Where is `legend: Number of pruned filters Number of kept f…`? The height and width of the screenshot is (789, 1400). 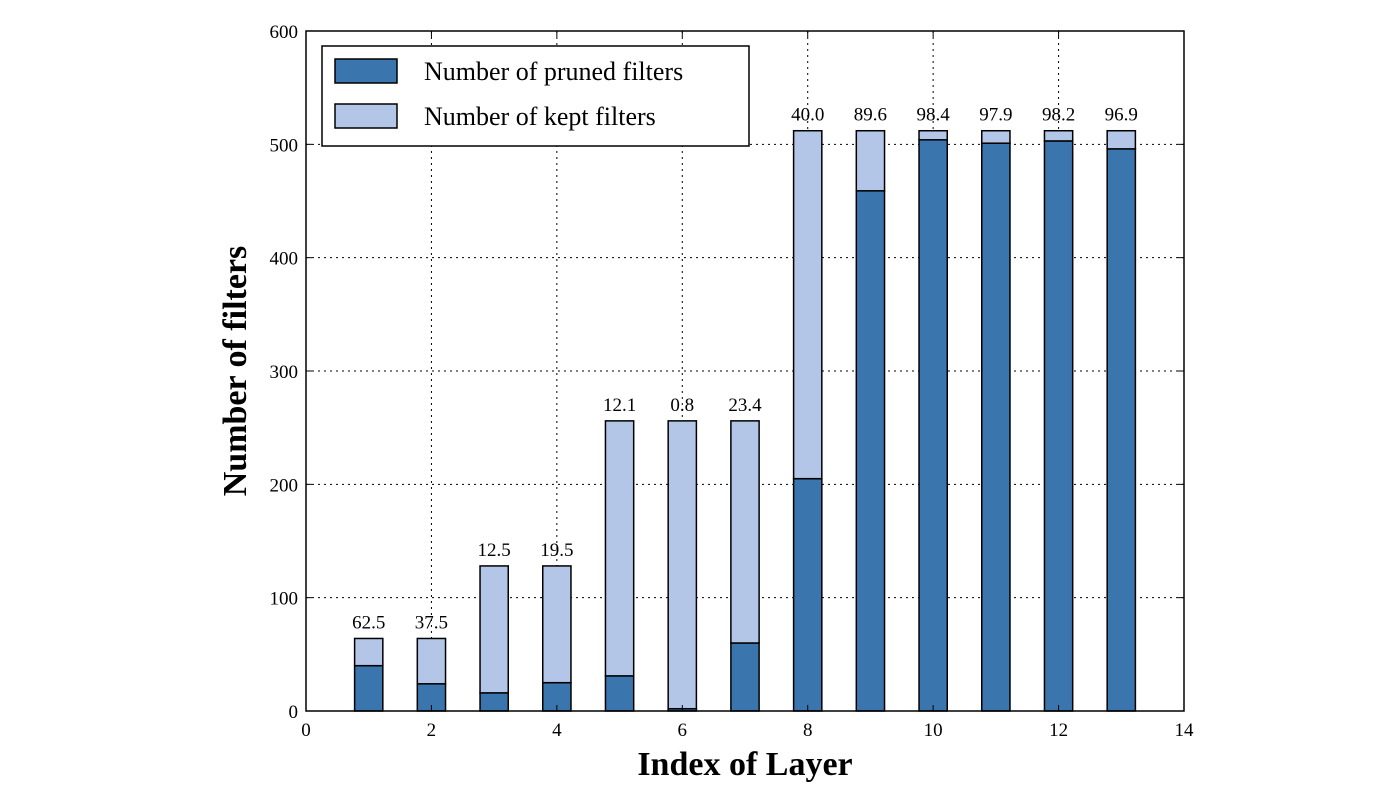 legend: Number of pruned filters Number of kept f… is located at coordinates (535, 96).